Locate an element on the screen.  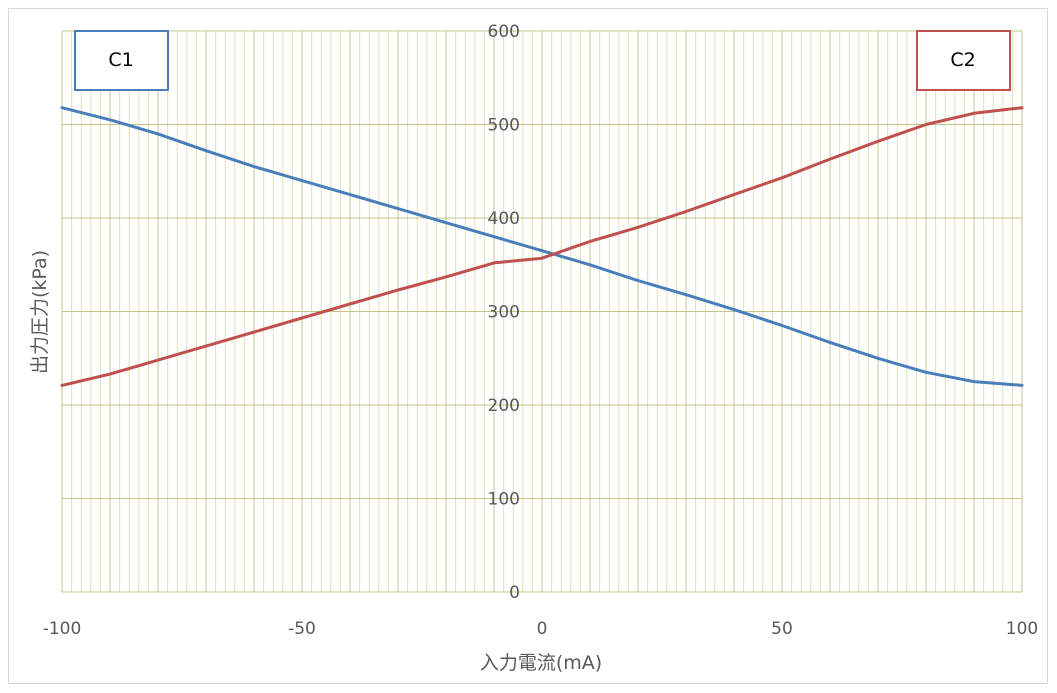
x-axis-title: 入力電流(mA) is located at coordinates (541, 663).